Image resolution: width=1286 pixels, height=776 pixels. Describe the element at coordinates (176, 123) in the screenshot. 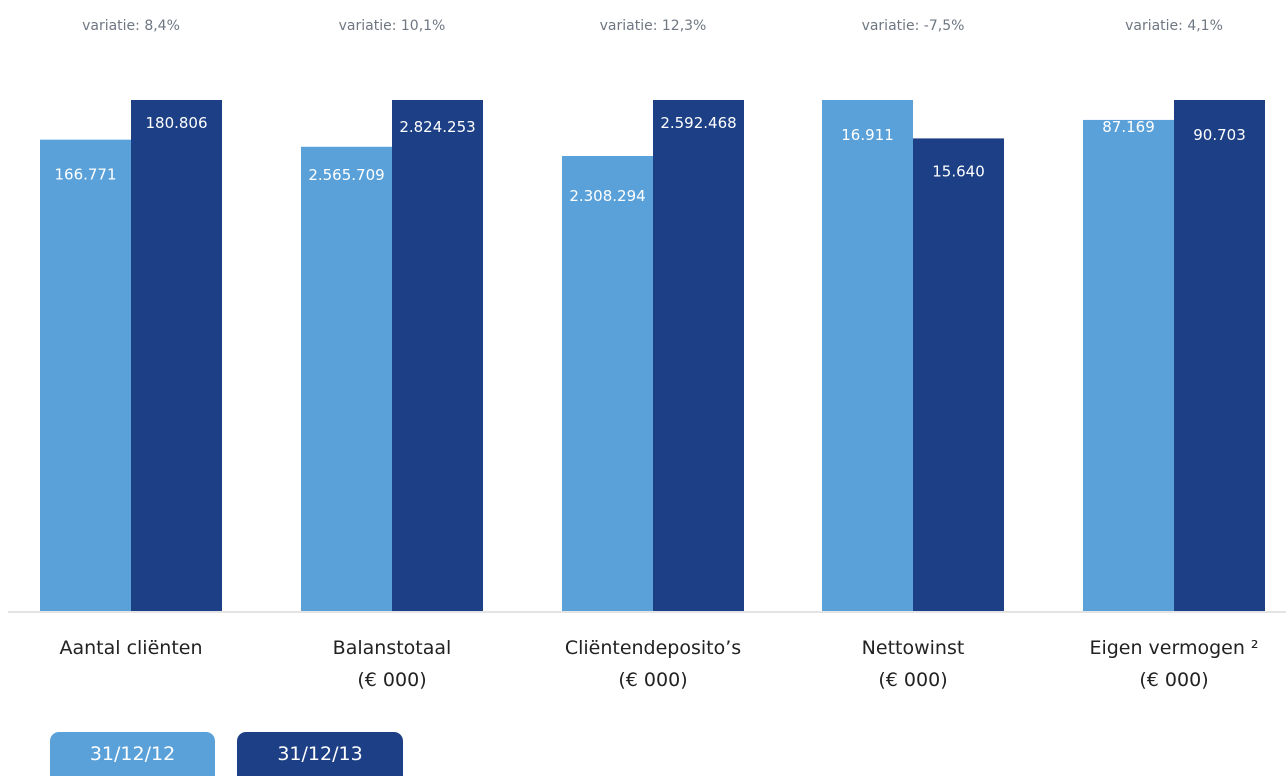

I see `data-label: 180.806` at that location.